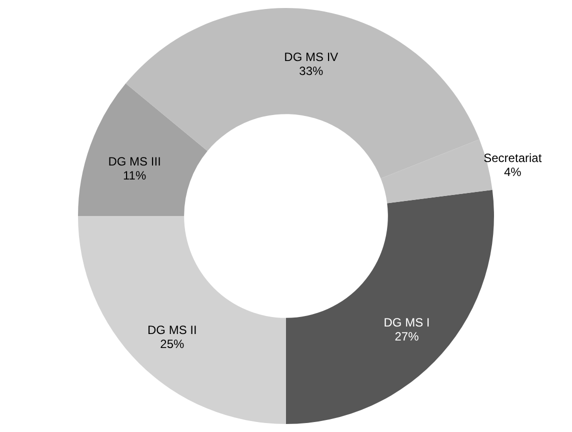 The width and height of the screenshot is (572, 432). Describe the element at coordinates (407, 322) in the screenshot. I see `slice-label: DG MS I` at that location.